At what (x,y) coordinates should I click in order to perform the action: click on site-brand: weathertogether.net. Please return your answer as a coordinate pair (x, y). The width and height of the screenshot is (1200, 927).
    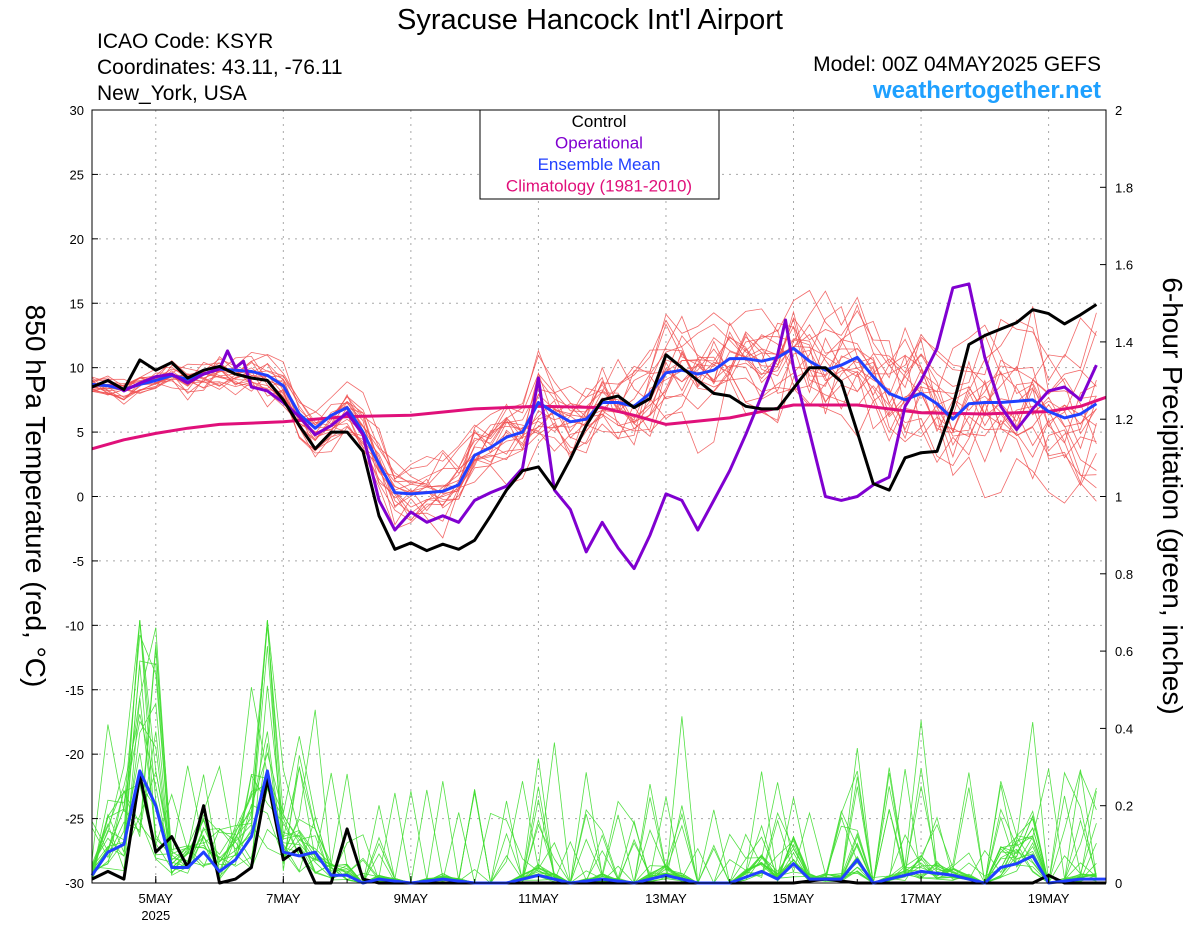
    Looking at the image, I should click on (986, 90).